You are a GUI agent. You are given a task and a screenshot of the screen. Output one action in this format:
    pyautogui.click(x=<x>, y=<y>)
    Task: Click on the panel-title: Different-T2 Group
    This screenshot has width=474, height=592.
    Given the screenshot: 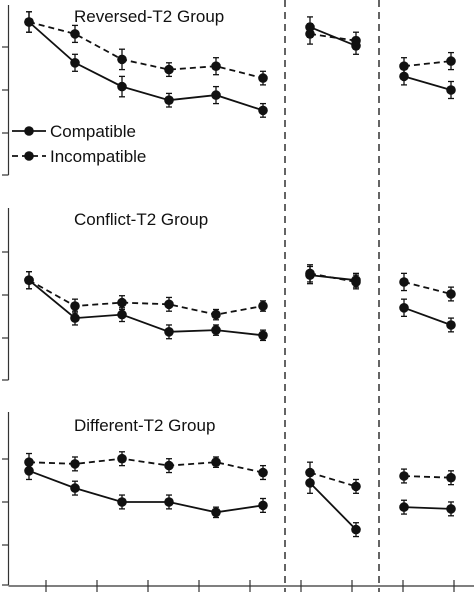 What is the action you would take?
    pyautogui.click(x=144, y=425)
    